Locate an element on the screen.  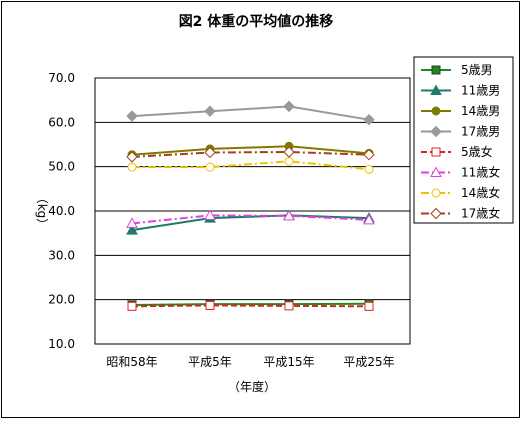
y-tick-label: 60.0 is located at coordinates (61, 122).